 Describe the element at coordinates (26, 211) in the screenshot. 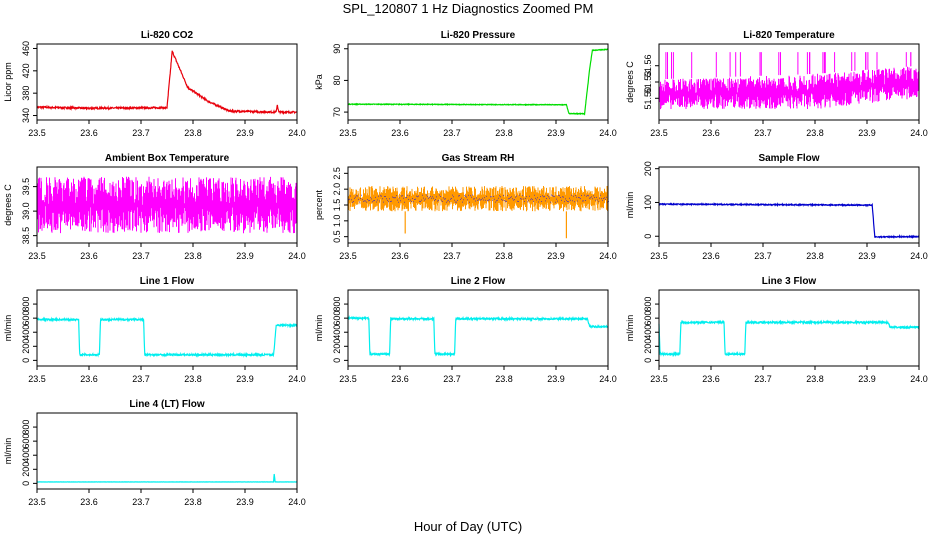

I see `y-tick-label: 39.0` at that location.